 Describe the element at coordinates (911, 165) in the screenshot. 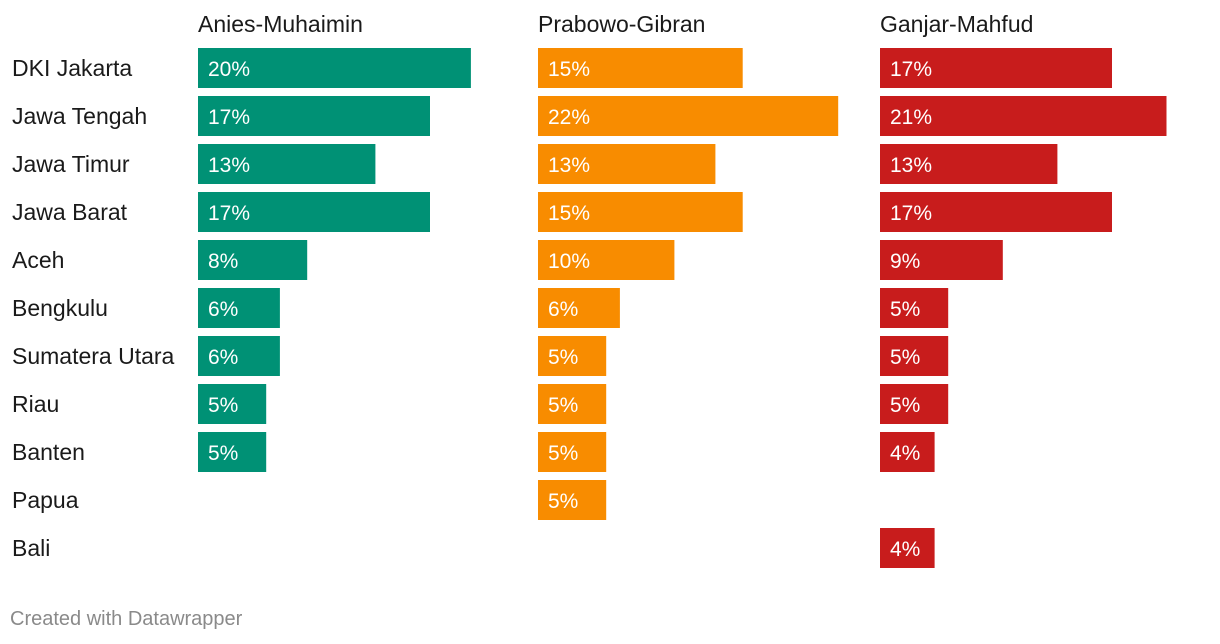

I see `bar-label-ganjar-mahfud-jawa-timur: 13%` at that location.